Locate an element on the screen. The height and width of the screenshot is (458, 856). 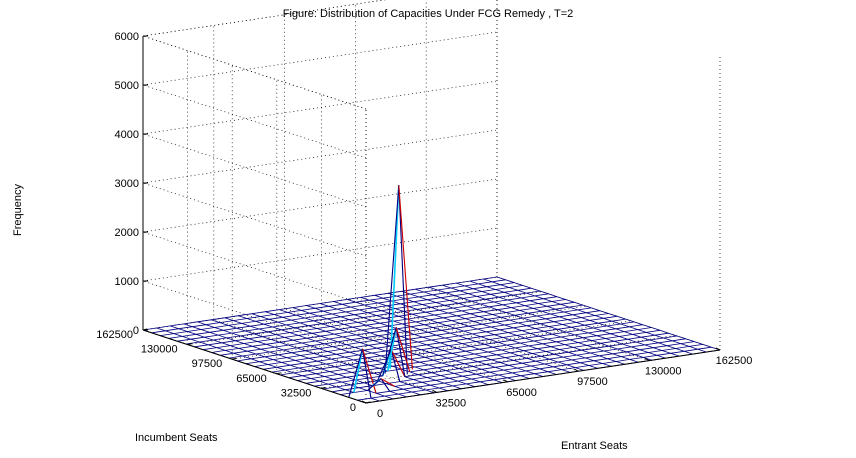
x-tick-label: 0 is located at coordinates (380, 414).